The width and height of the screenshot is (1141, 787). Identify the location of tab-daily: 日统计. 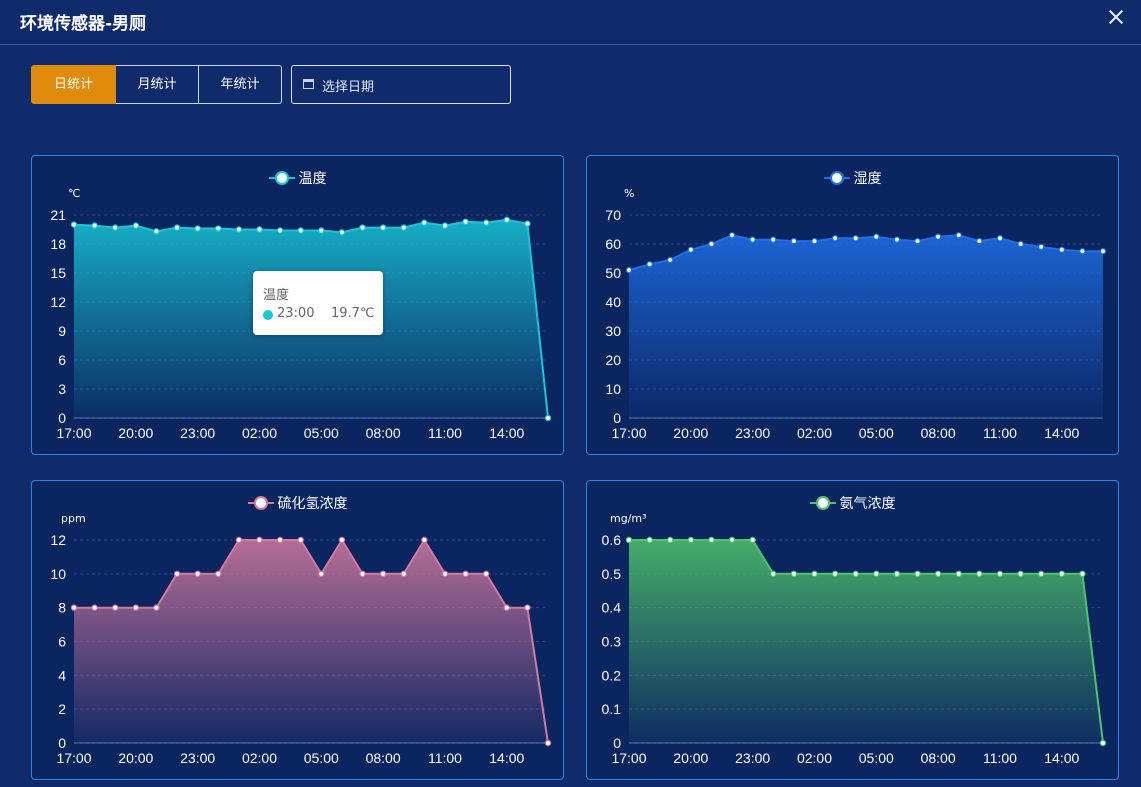
(73, 84).